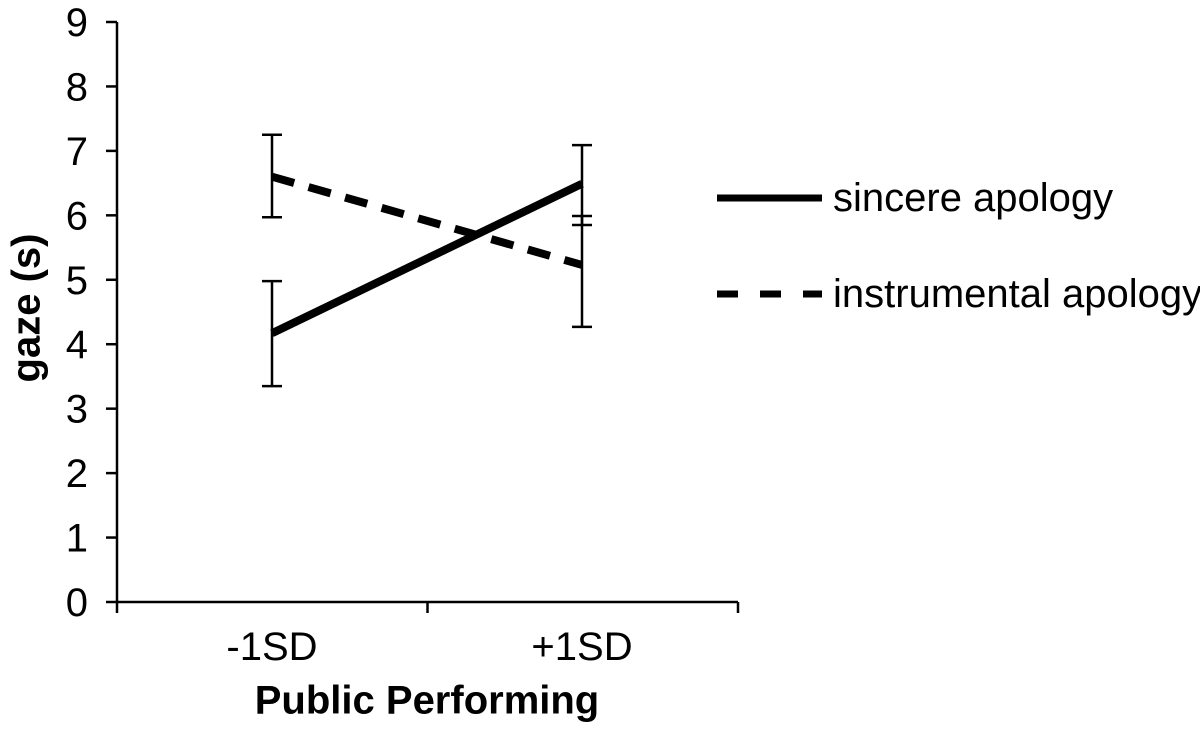 The height and width of the screenshot is (740, 1200). Describe the element at coordinates (769, 198) in the screenshot. I see `solid-line-sample` at that location.